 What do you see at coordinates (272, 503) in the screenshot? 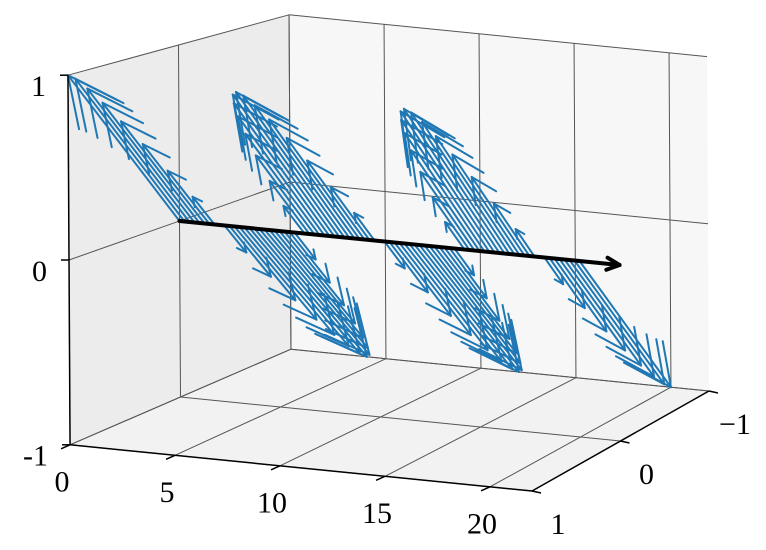
I see `x-tick-label: 10` at bounding box center [272, 503].